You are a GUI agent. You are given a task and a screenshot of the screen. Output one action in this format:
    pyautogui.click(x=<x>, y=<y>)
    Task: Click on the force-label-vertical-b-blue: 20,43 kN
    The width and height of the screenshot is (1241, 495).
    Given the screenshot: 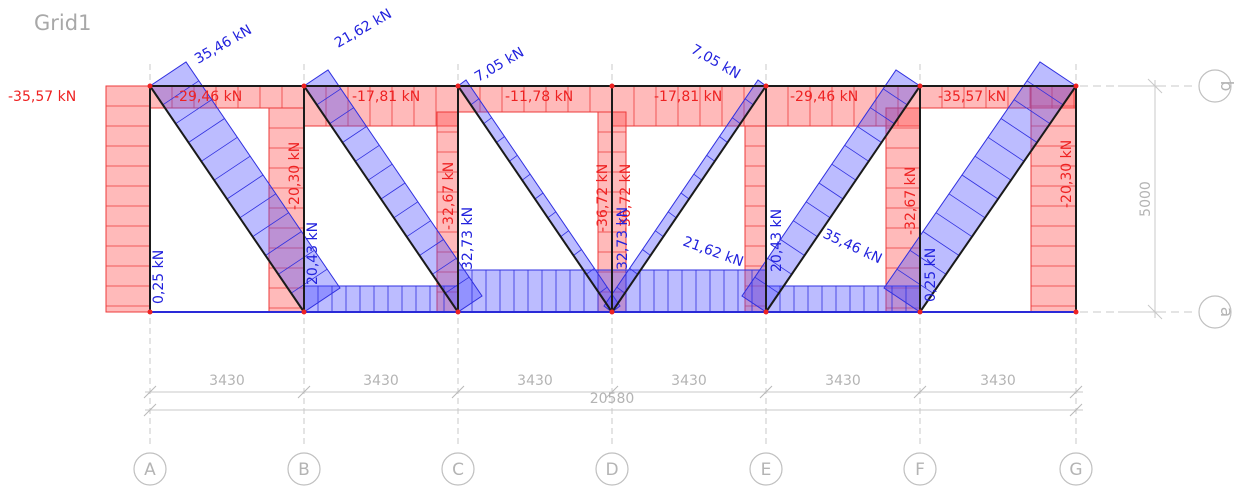 What is the action you would take?
    pyautogui.click(x=313, y=253)
    